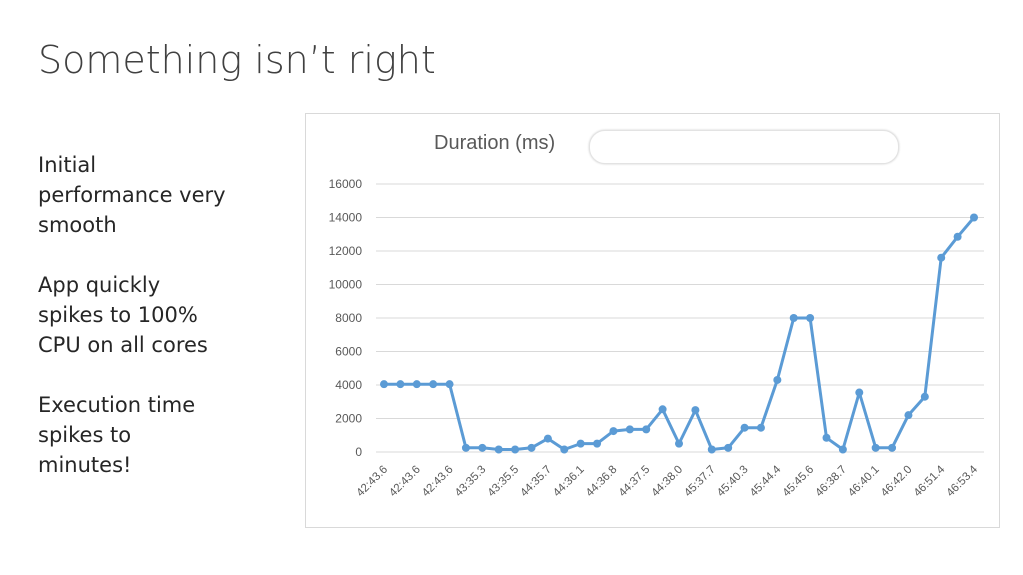  I want to click on redacted-area, so click(744, 147).